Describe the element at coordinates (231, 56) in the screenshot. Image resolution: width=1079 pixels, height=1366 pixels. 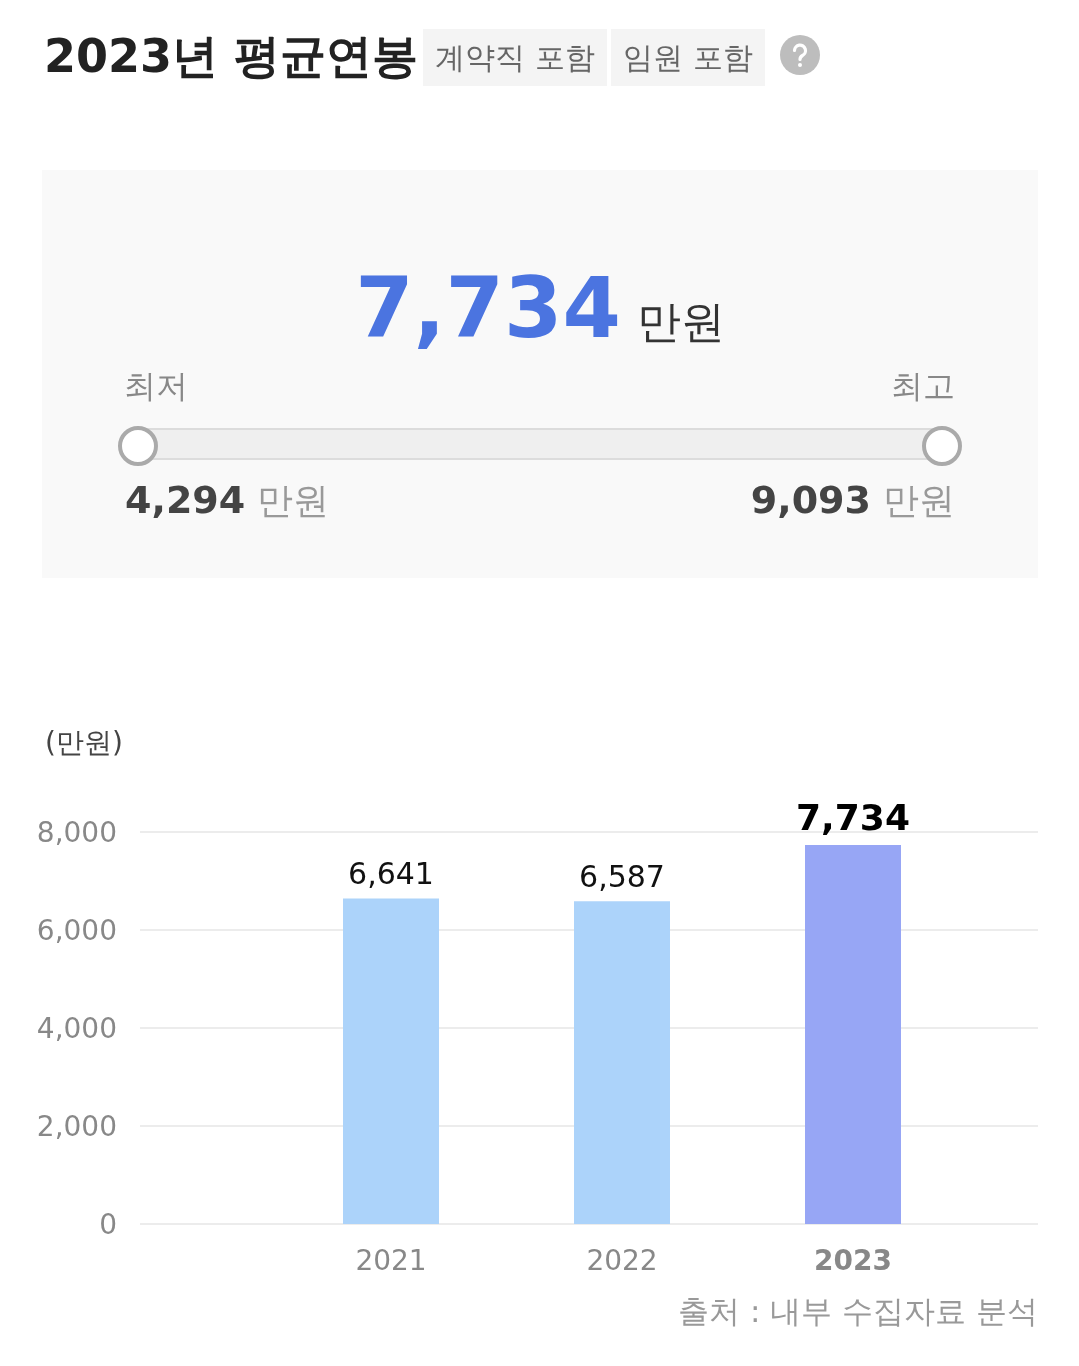
I see `text: 2023년 평균연봉` at that location.